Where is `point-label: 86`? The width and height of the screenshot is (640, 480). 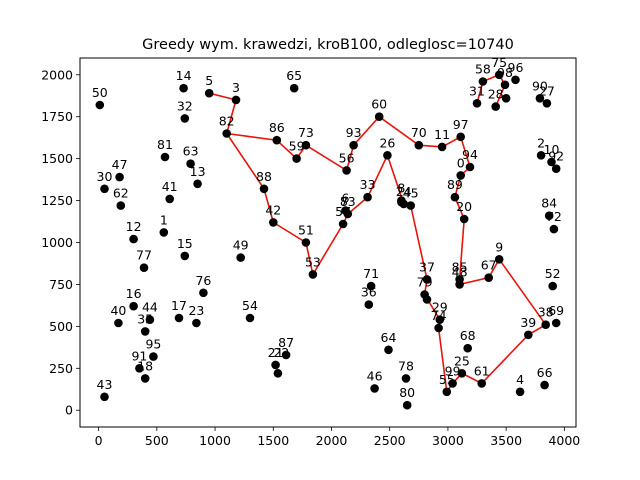 point-label: 86 is located at coordinates (277, 127).